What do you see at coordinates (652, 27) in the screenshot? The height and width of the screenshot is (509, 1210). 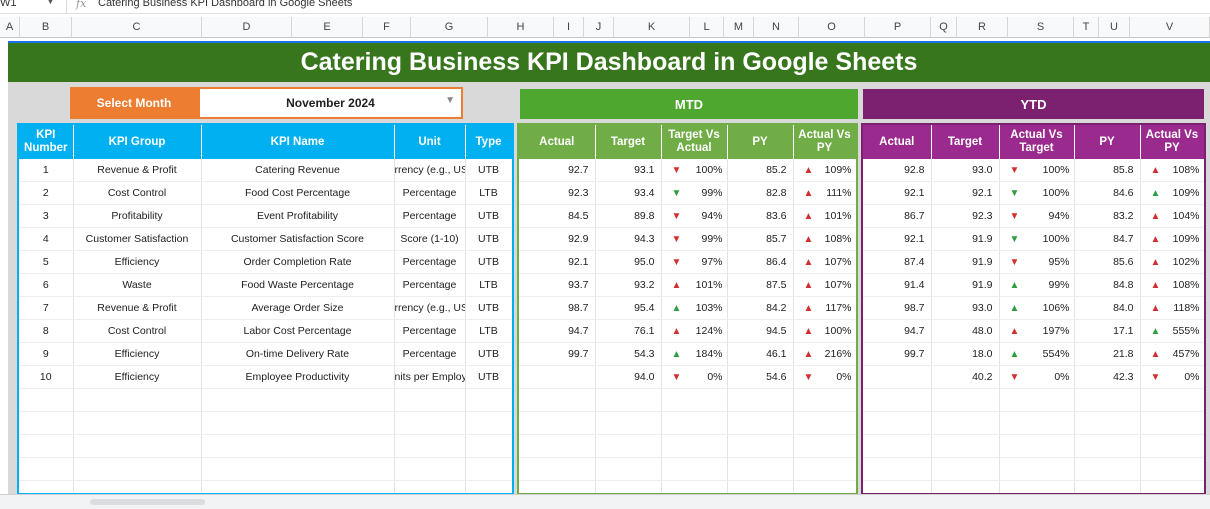 I see `column-header-k: K` at bounding box center [652, 27].